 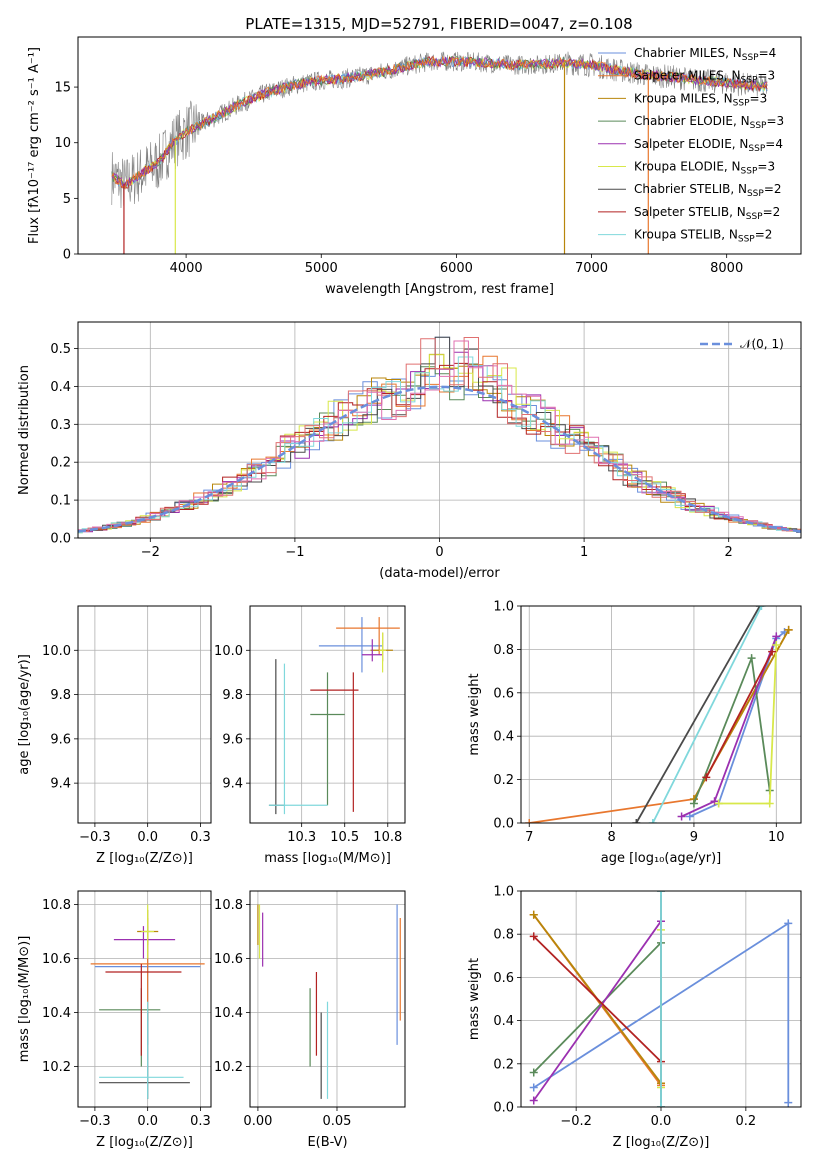 I want to click on legend-text: Kroupa MILES, N, so click(x=683, y=98).